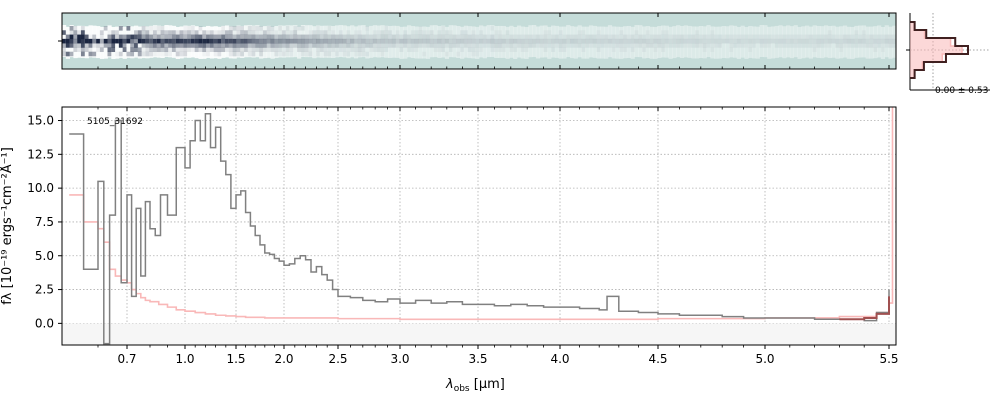 The width and height of the screenshot is (1000, 400). Describe the element at coordinates (462, 389) in the screenshot. I see `x-axis-subscript: obs` at that location.